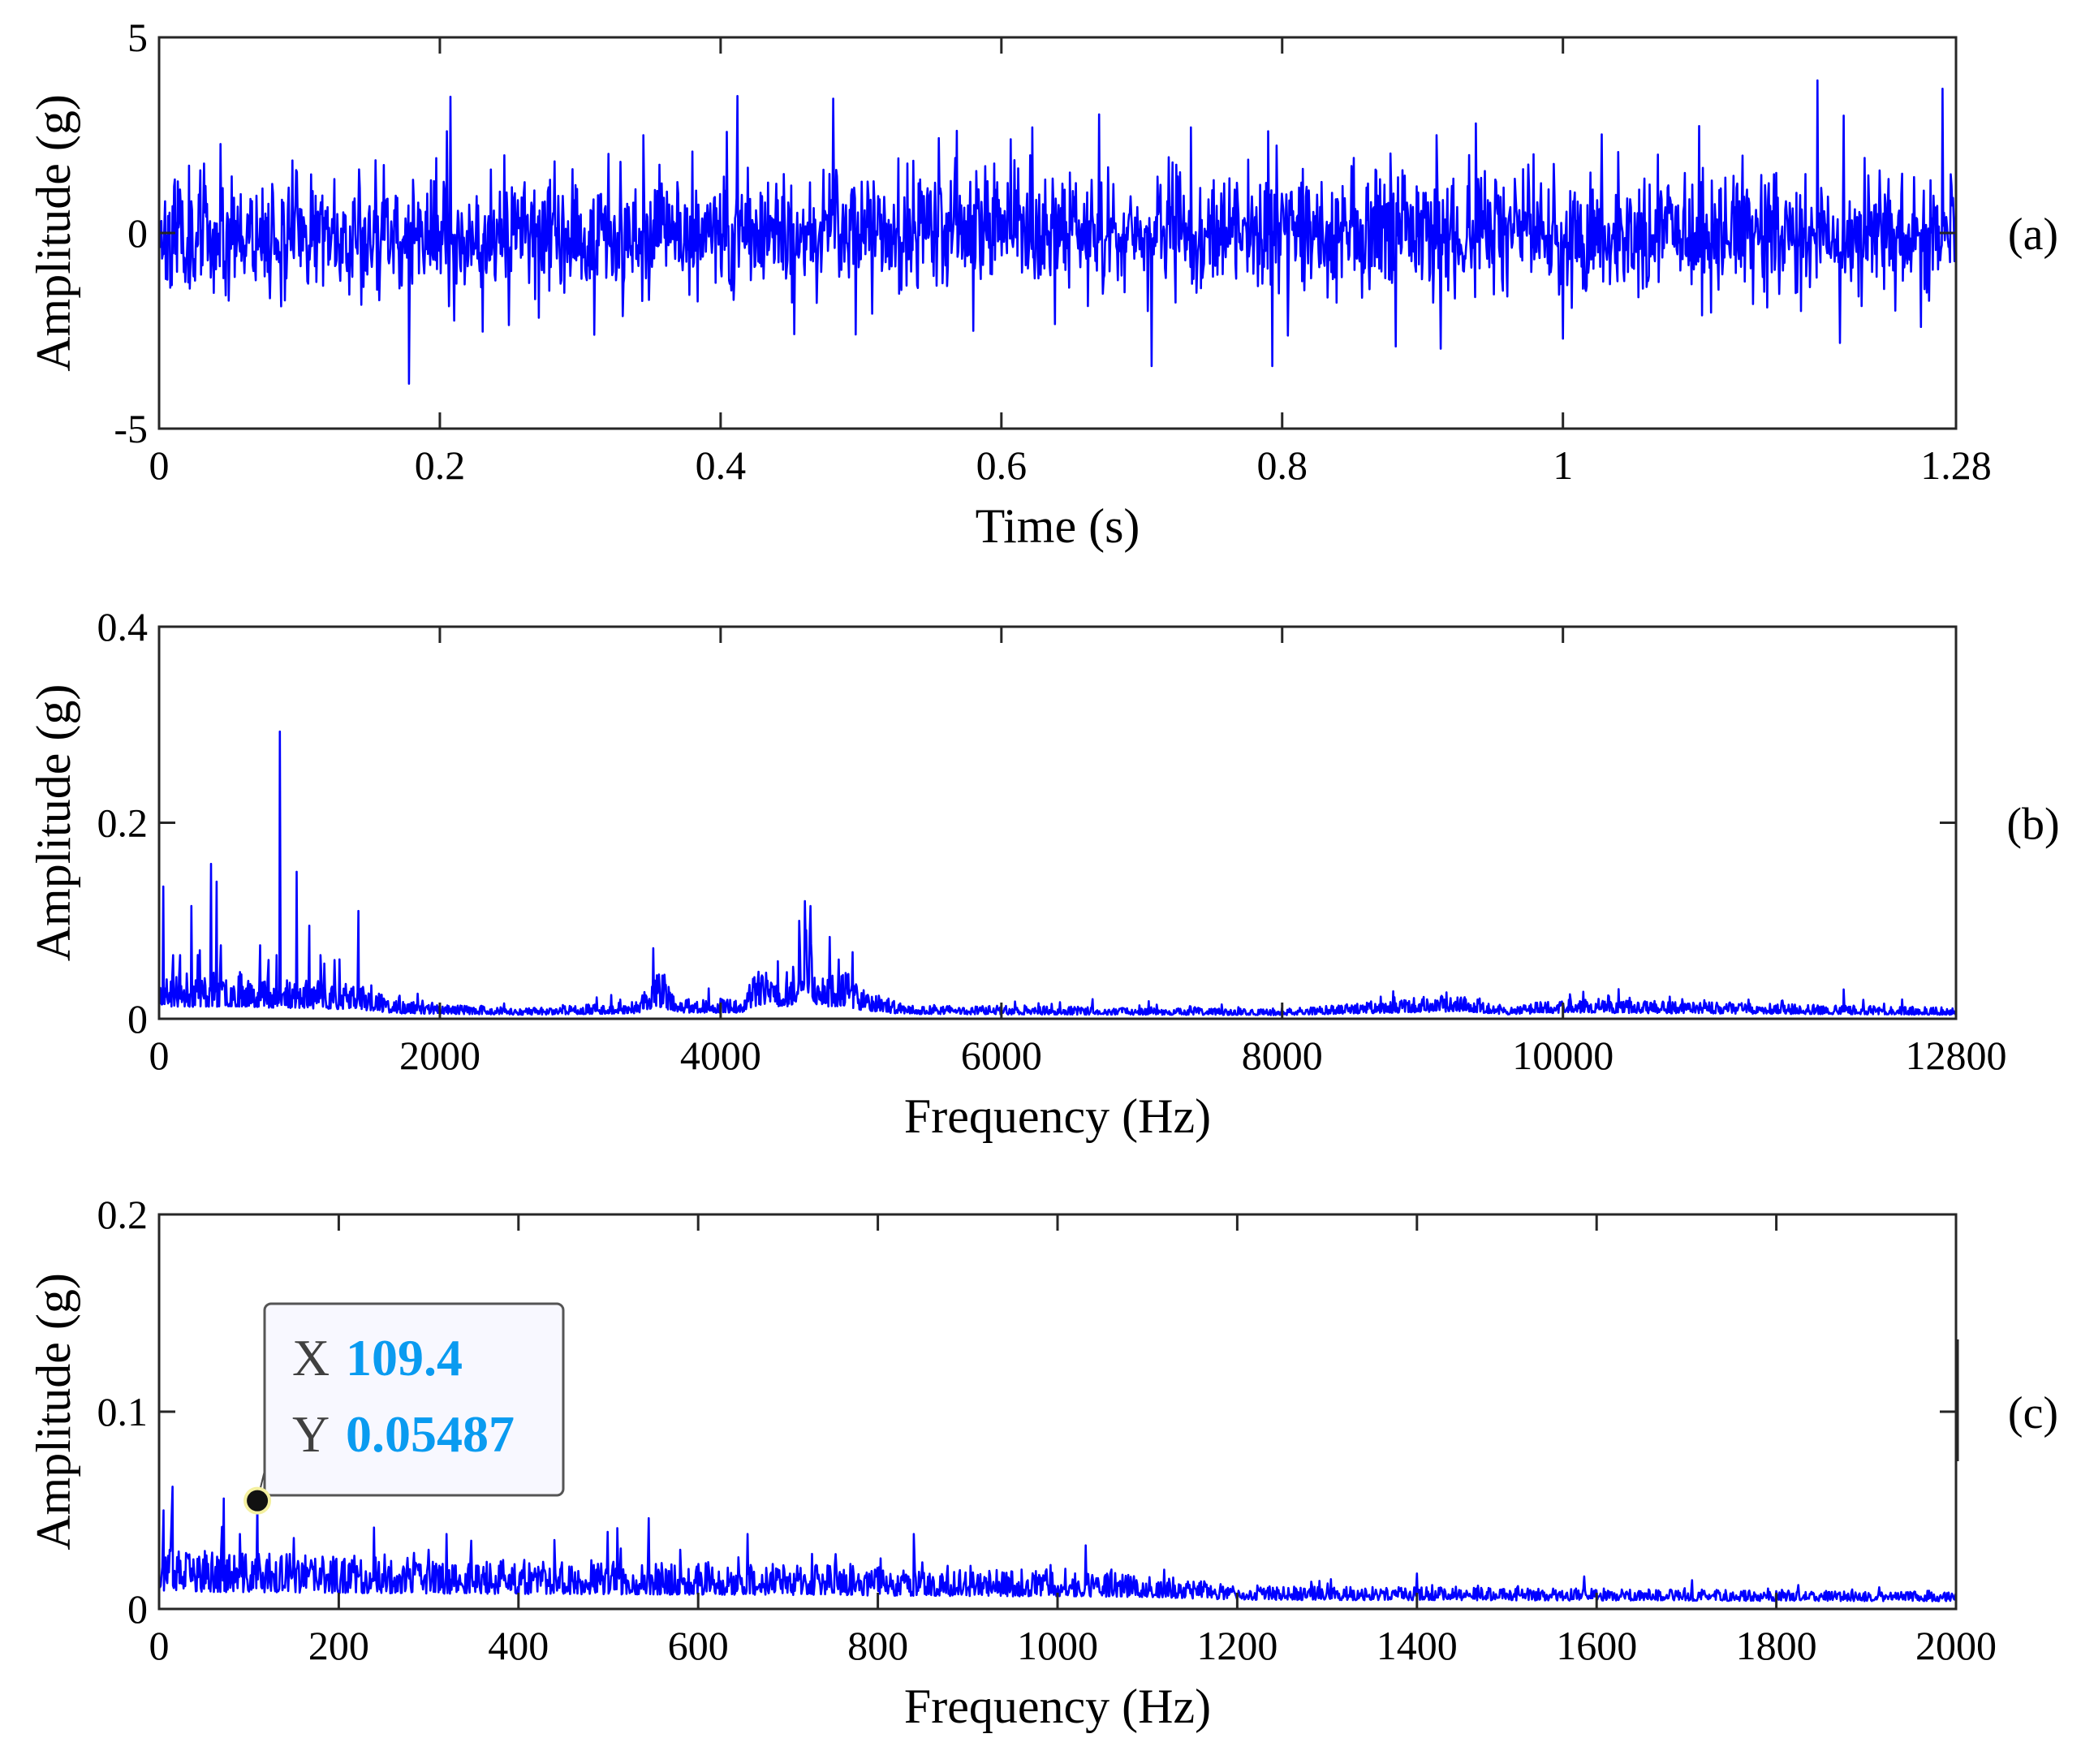 This screenshot has height=1764, width=2081. Describe the element at coordinates (1282, 1055) in the screenshot. I see `x-tick-label: 8000` at that location.